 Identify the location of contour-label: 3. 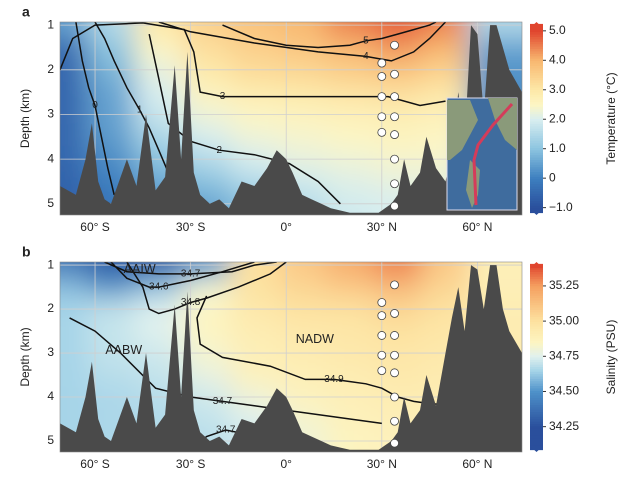
(223, 96).